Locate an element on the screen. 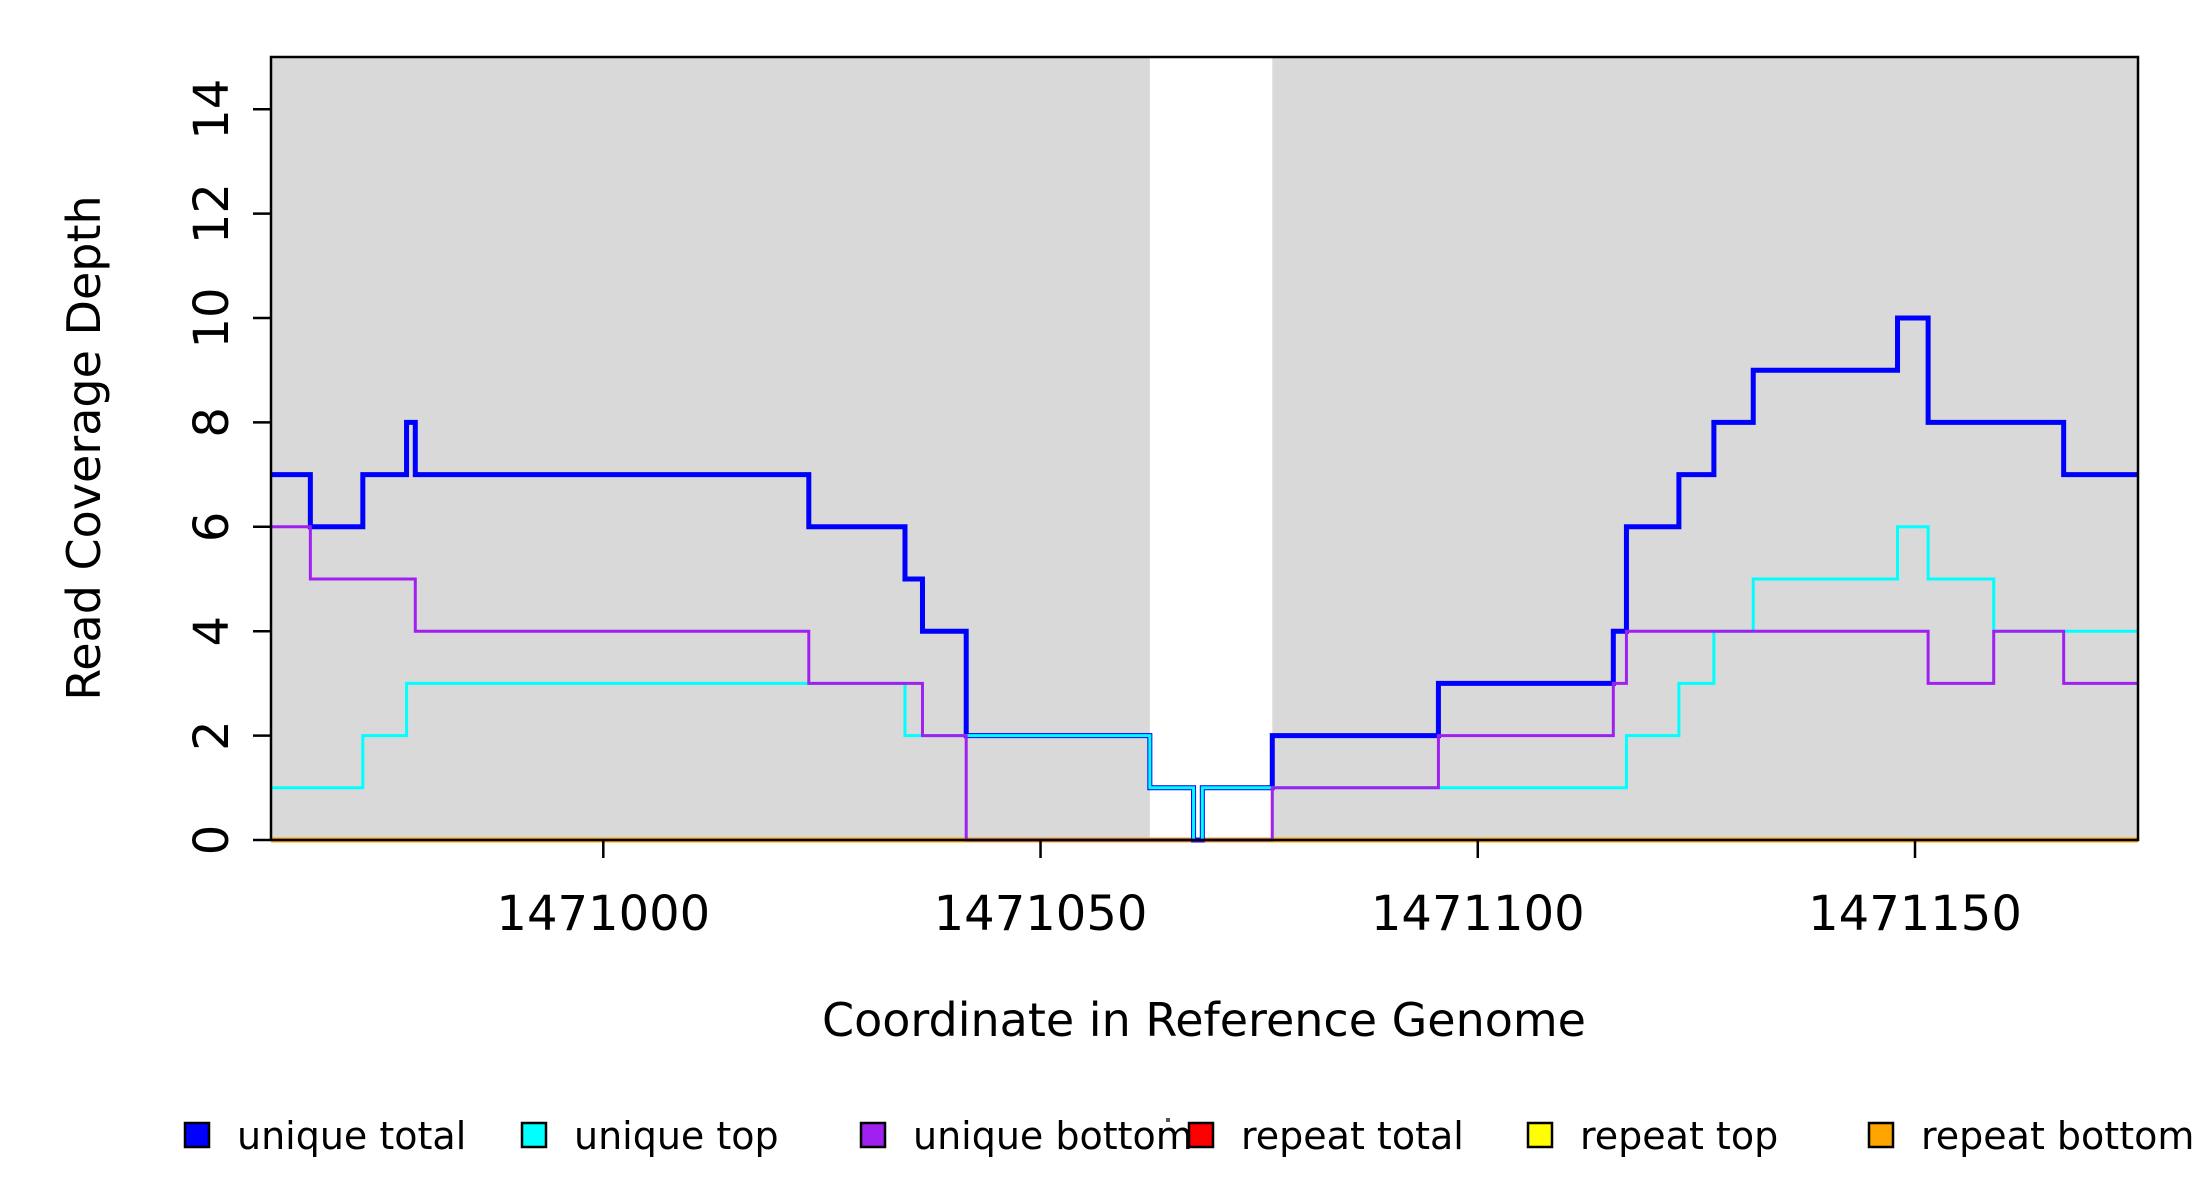  legend-swatch-repeat-total is located at coordinates (1201, 1135).